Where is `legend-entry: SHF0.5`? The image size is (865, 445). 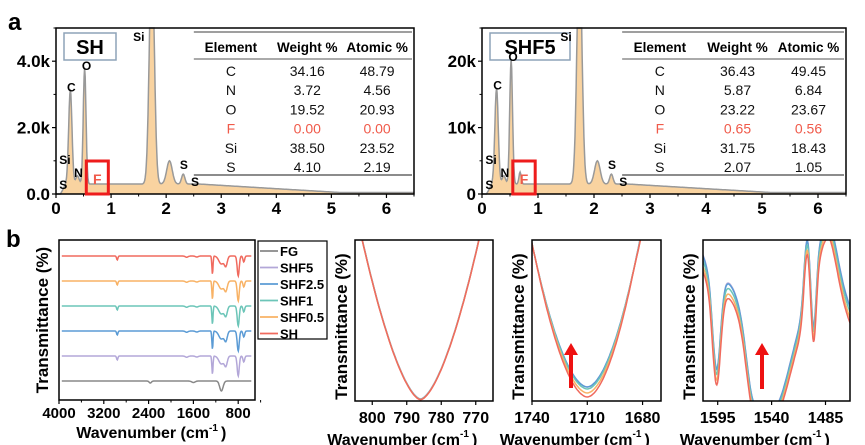
legend-entry: SHF0.5 is located at coordinates (302, 317).